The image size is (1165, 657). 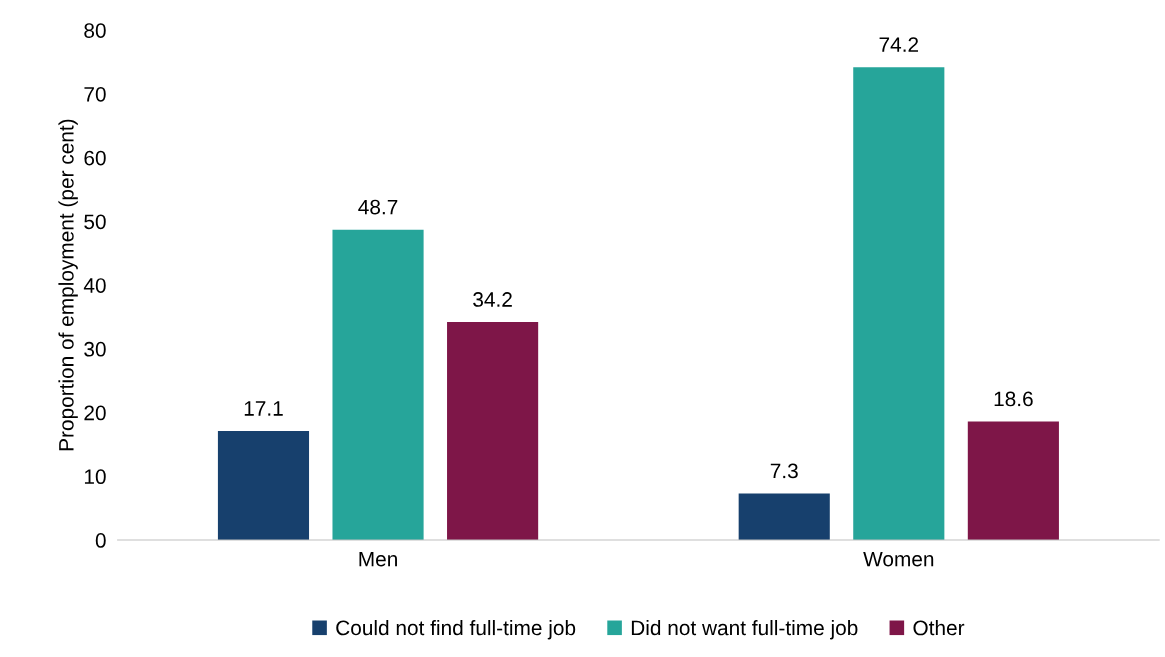 I want to click on y-tick-label: 80, so click(x=95, y=30).